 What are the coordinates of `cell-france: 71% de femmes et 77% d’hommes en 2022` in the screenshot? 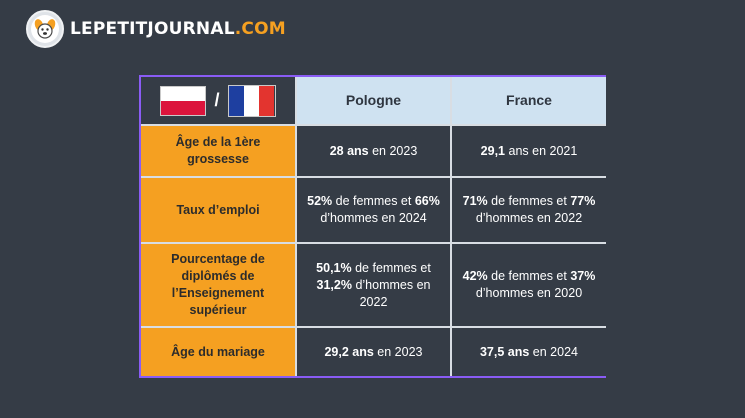 It's located at (528, 210).